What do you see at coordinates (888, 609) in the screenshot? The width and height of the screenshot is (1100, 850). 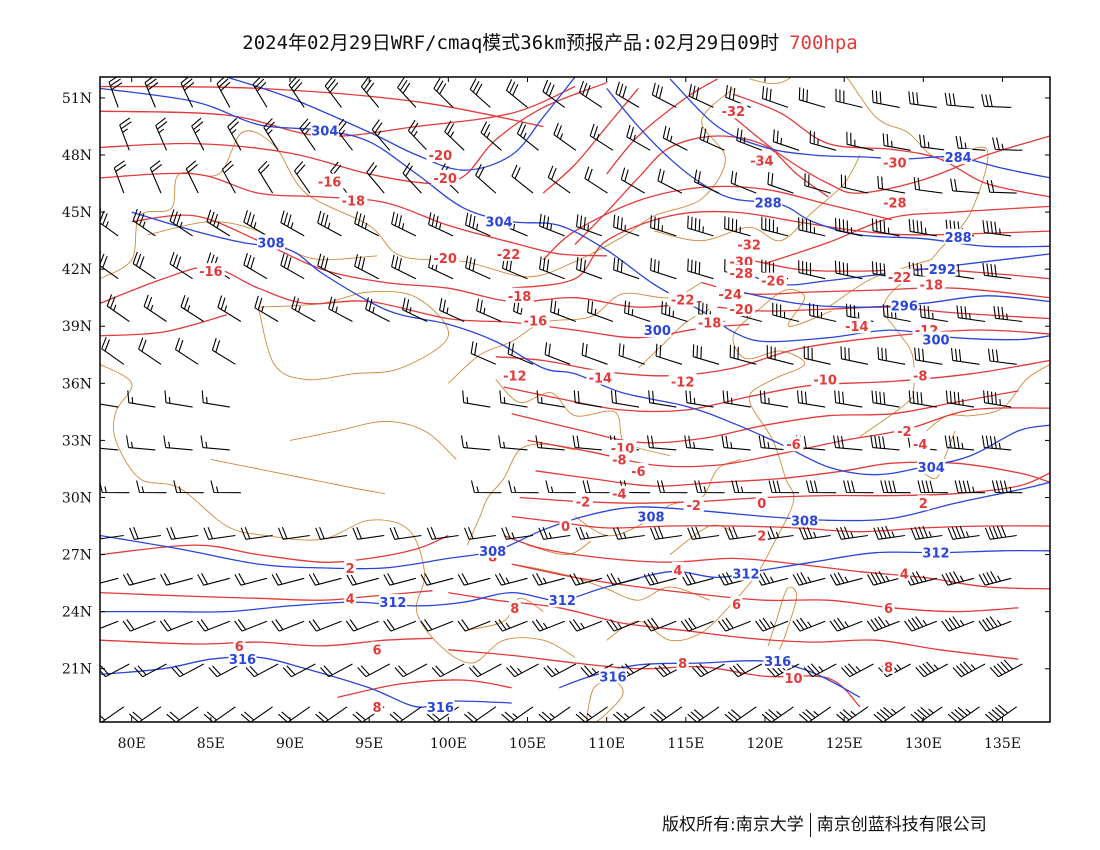 I see `temperature-label: 6` at bounding box center [888, 609].